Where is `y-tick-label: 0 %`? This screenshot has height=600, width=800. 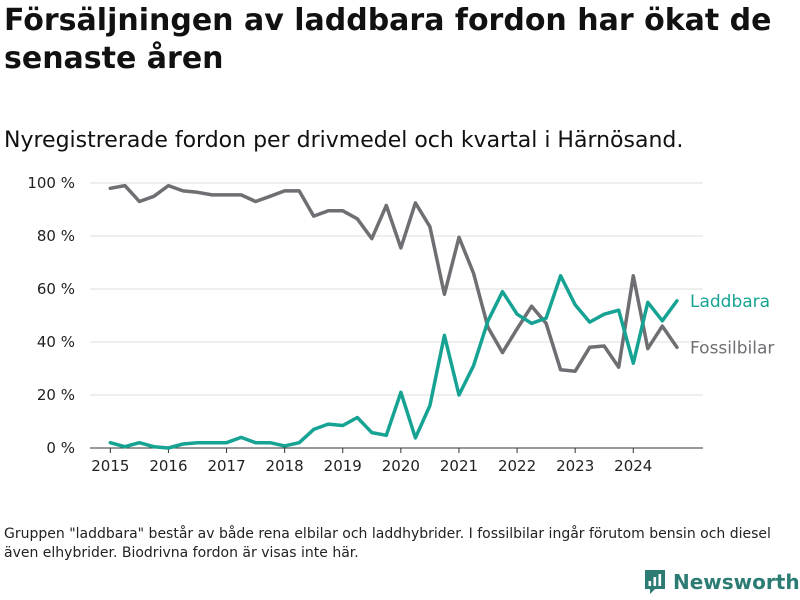
y-tick-label: 0 % is located at coordinates (60, 448).